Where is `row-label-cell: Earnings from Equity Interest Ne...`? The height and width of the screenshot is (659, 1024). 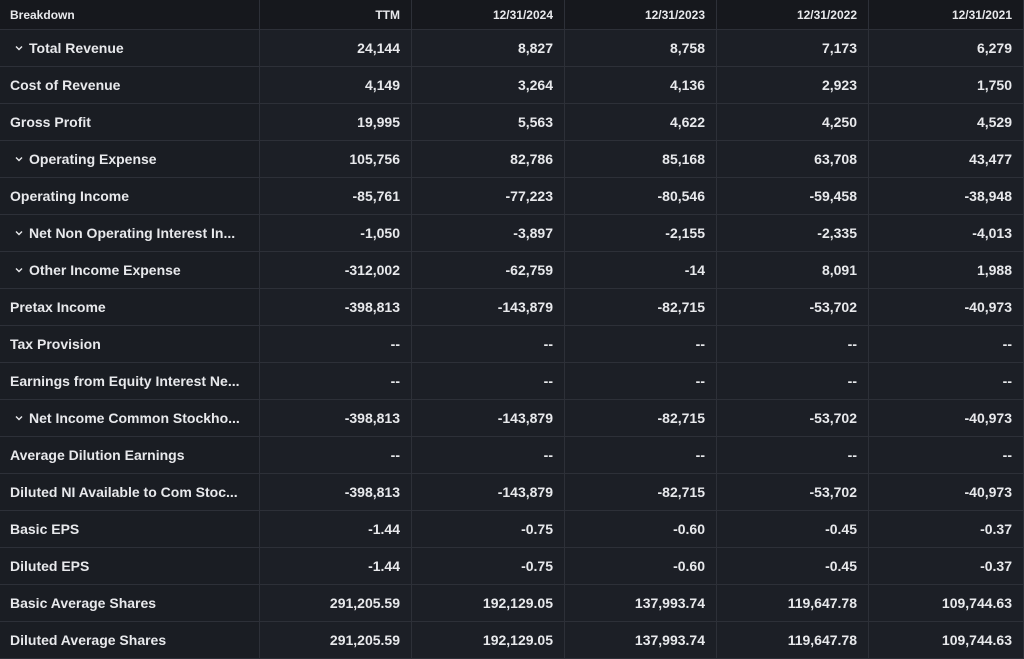
row-label-cell: Earnings from Equity Interest Ne... is located at coordinates (130, 381).